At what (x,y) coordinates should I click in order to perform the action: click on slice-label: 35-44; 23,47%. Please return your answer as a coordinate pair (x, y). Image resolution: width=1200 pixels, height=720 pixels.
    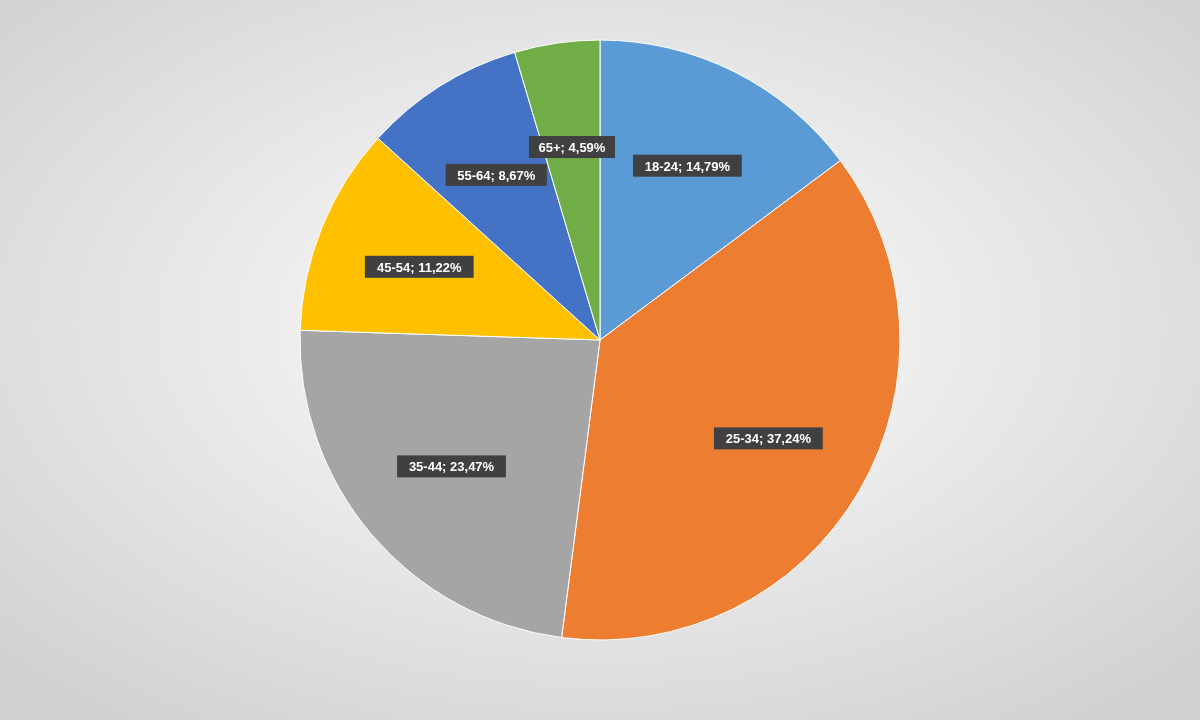
    Looking at the image, I should click on (451, 467).